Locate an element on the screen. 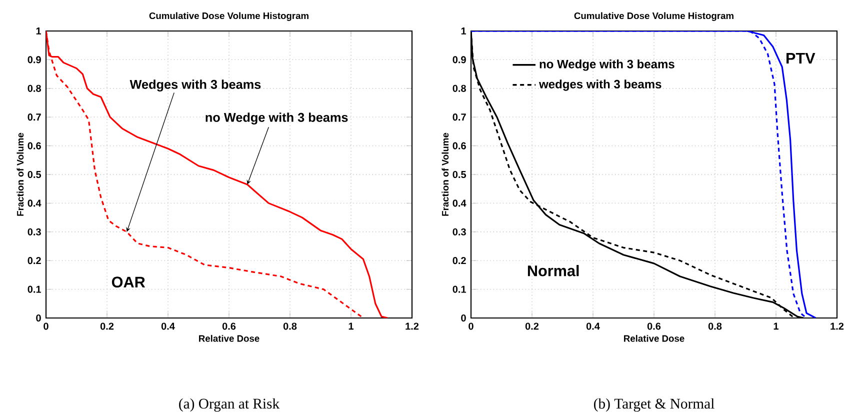 The image size is (849, 417). legend-label: no Wedge with 3 beams is located at coordinates (607, 65).